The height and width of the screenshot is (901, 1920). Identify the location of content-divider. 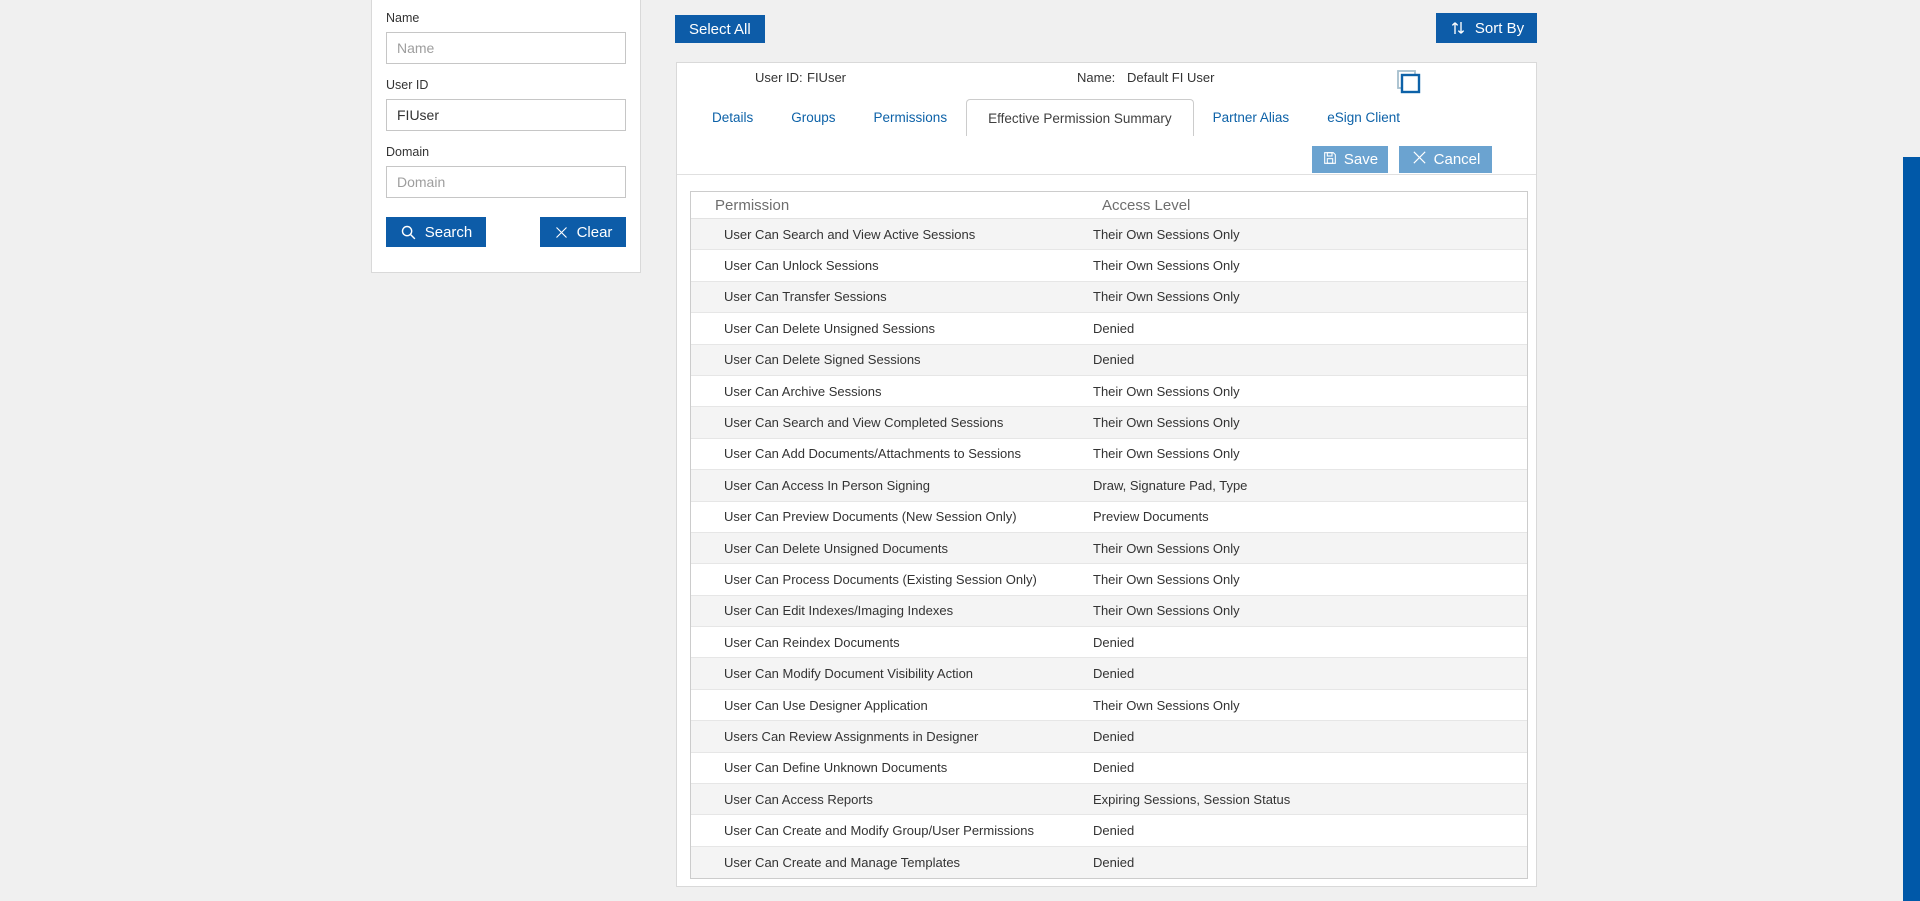
(1106, 174).